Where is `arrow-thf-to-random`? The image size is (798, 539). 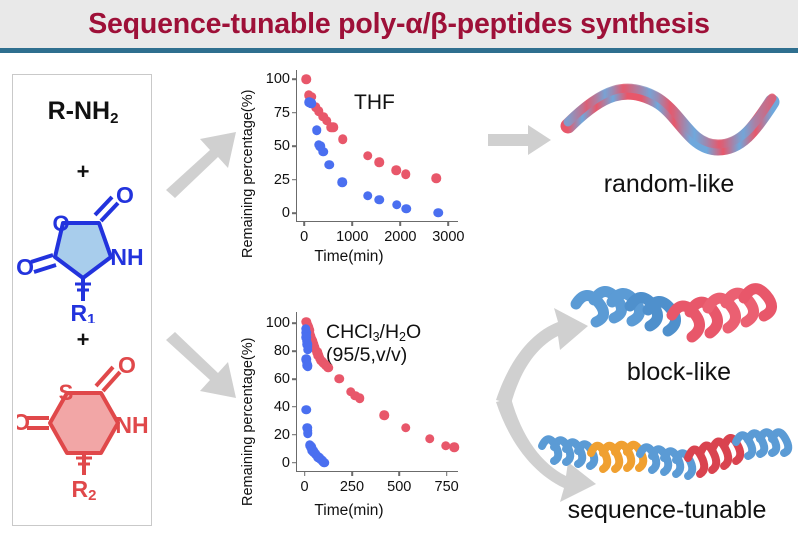
arrow-thf-to-random is located at coordinates (519, 140).